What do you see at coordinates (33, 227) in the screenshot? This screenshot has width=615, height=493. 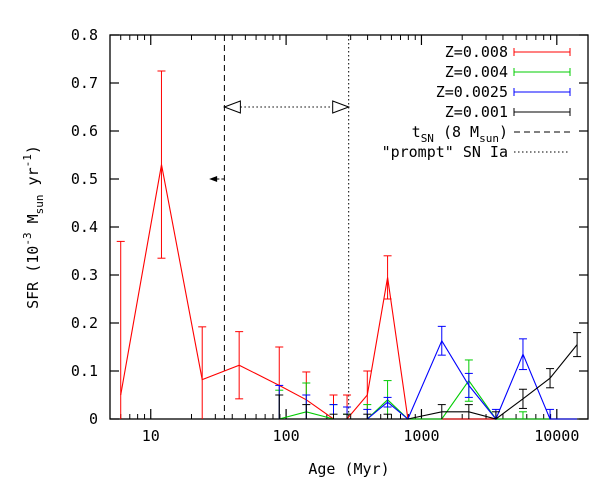 I see `y-axis-label: SFR (10-3 Msun yr-1)` at bounding box center [33, 227].